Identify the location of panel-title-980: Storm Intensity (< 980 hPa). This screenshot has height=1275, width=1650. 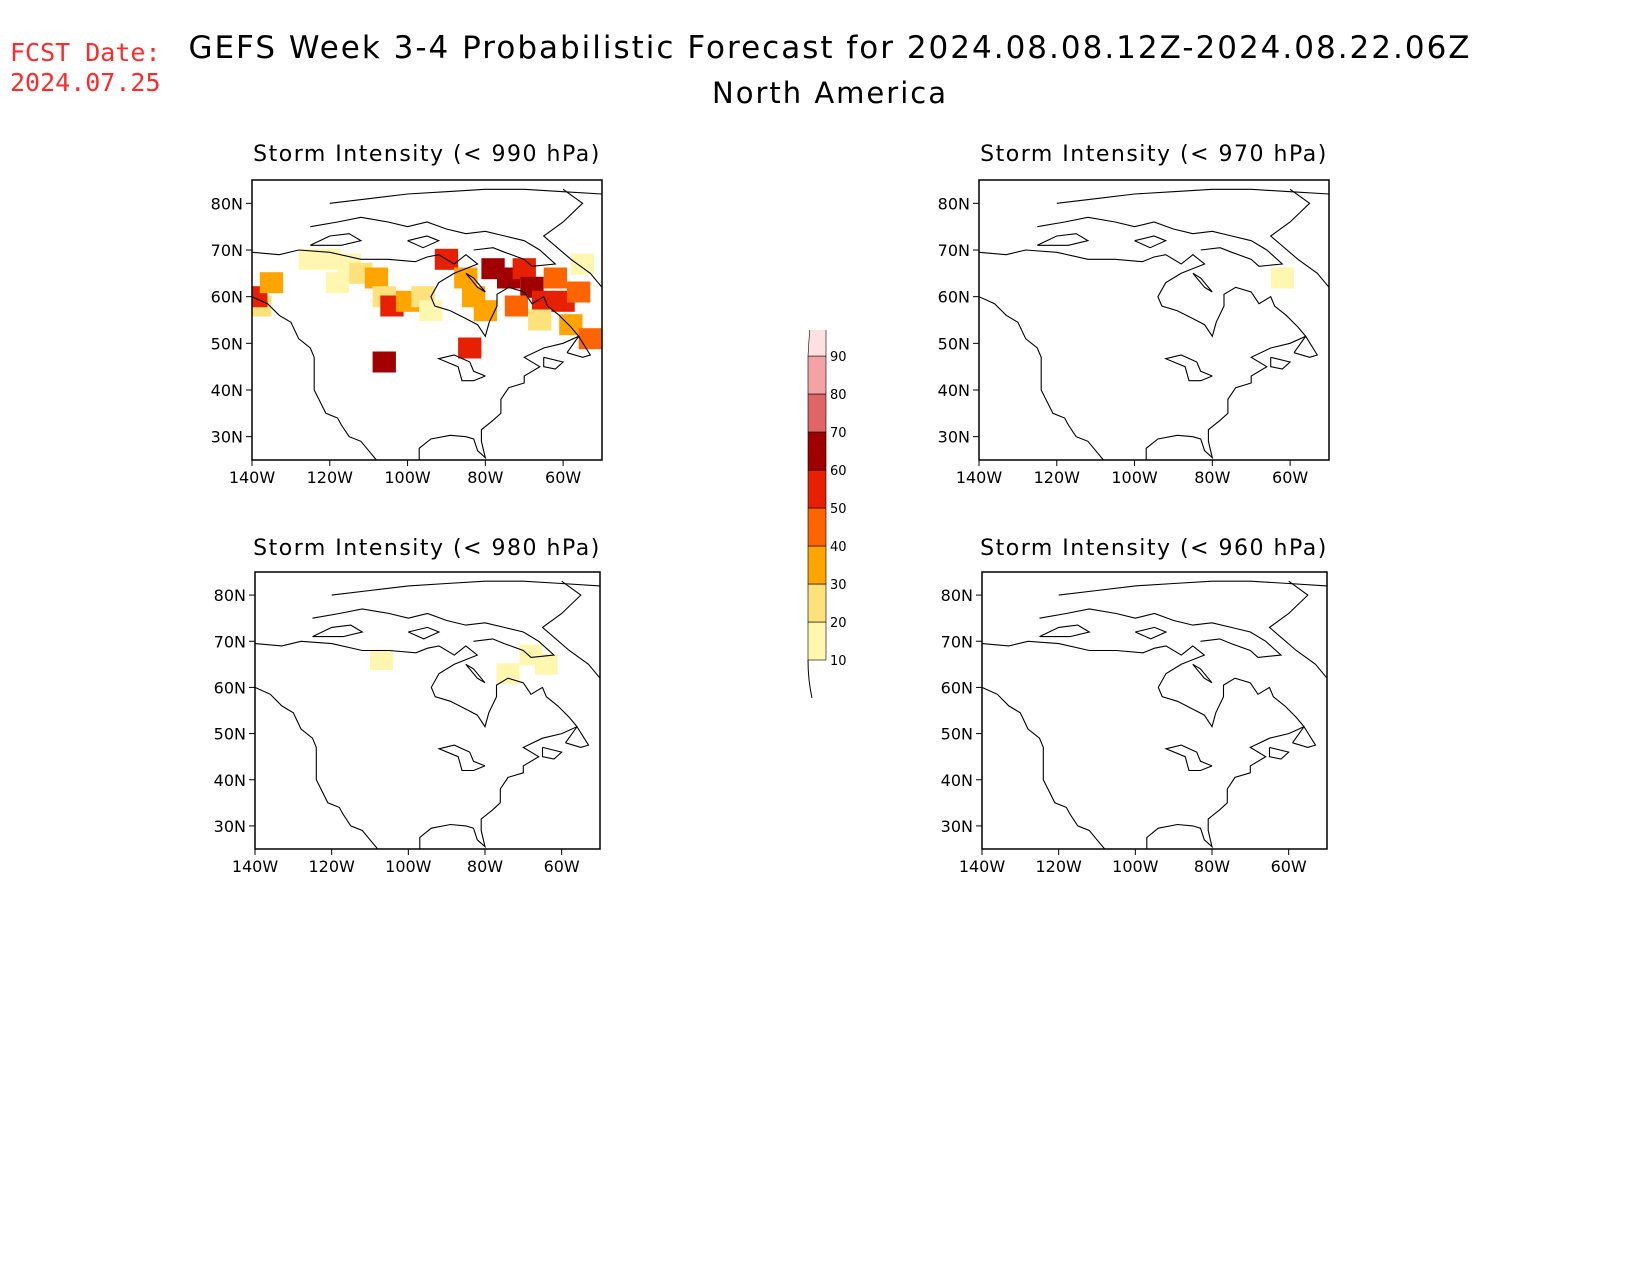
(427, 548).